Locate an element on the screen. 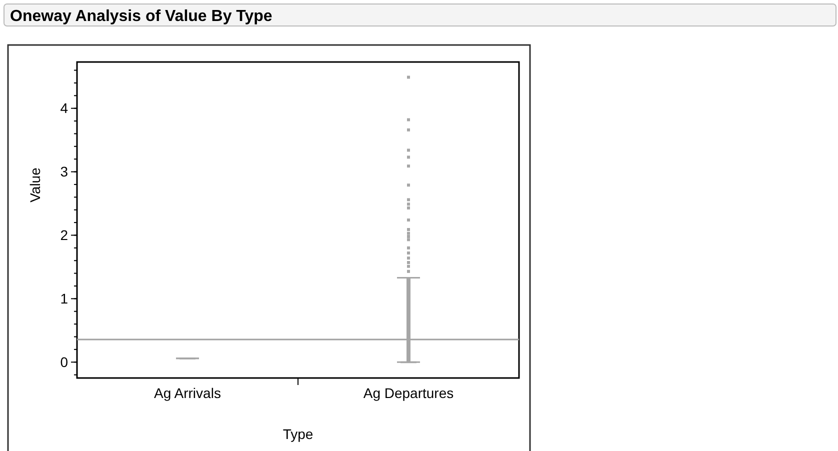 The image size is (838, 451). y-tick-label: 0 is located at coordinates (64, 362).